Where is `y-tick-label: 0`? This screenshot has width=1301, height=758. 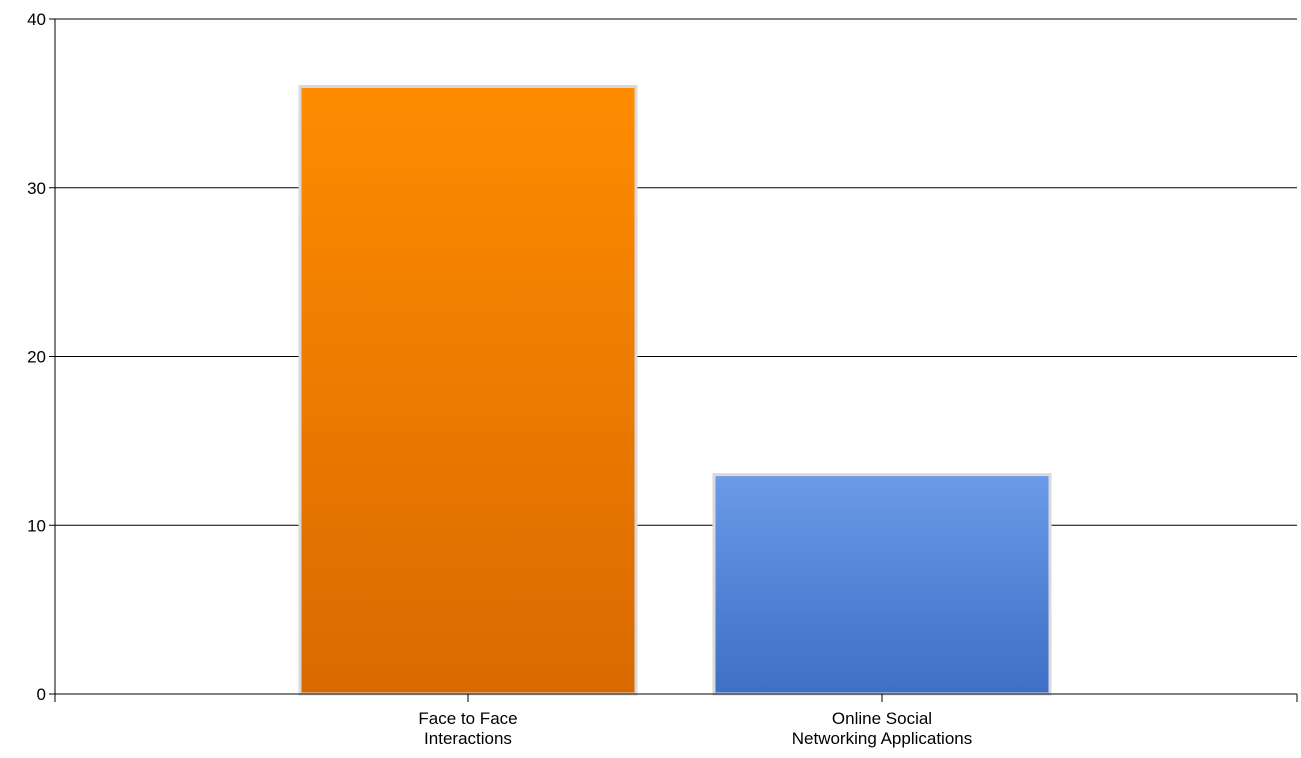
y-tick-label: 0 is located at coordinates (41, 694).